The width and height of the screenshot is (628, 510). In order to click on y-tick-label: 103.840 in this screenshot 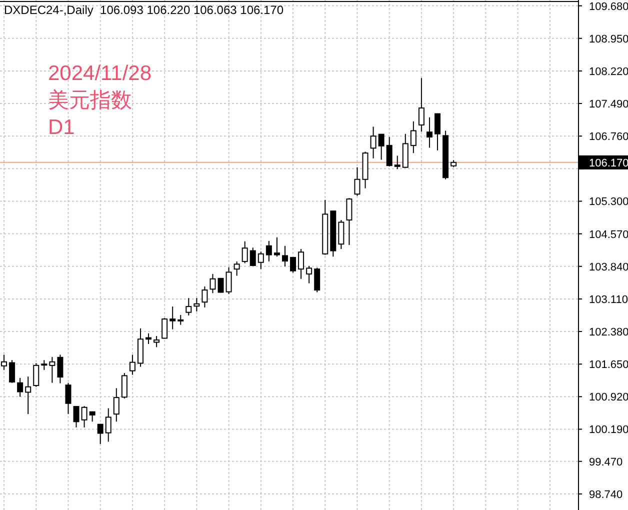, I will do `click(608, 267)`.